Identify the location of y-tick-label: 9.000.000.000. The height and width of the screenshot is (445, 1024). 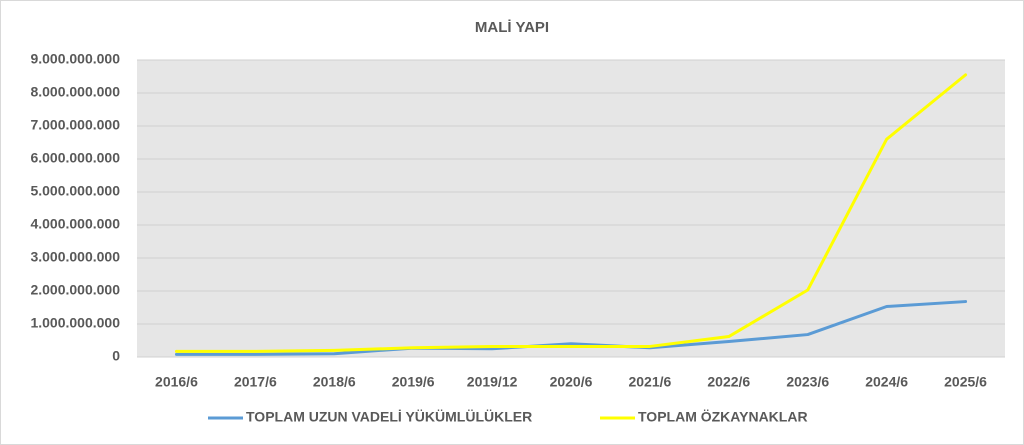
(75, 59).